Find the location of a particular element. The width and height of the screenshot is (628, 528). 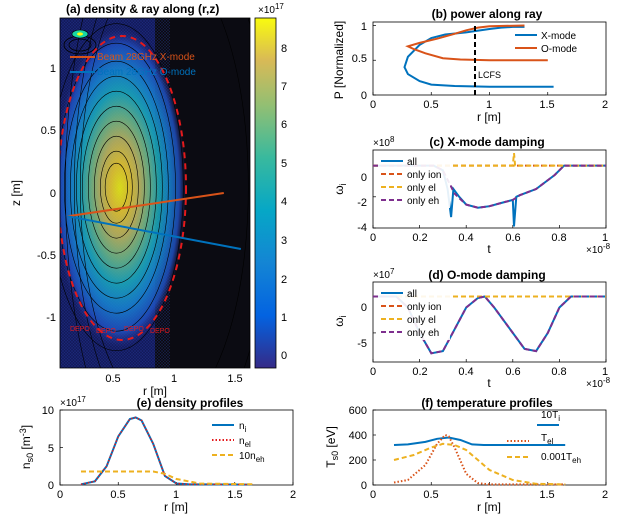

y-exponent: ×10¹⁷ is located at coordinates (73, 402).